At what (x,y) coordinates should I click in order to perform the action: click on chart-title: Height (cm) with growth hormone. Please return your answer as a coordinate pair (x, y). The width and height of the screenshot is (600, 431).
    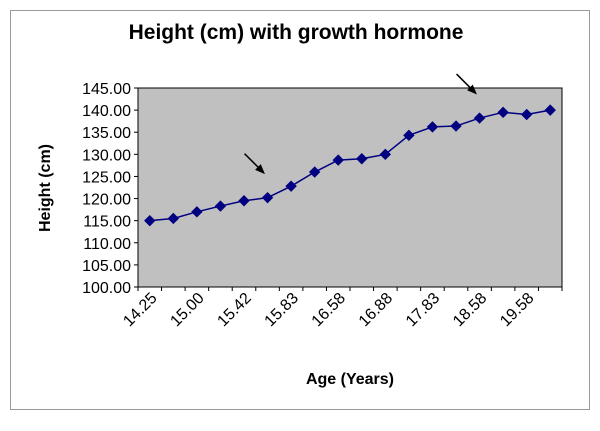
    Looking at the image, I should click on (296, 32).